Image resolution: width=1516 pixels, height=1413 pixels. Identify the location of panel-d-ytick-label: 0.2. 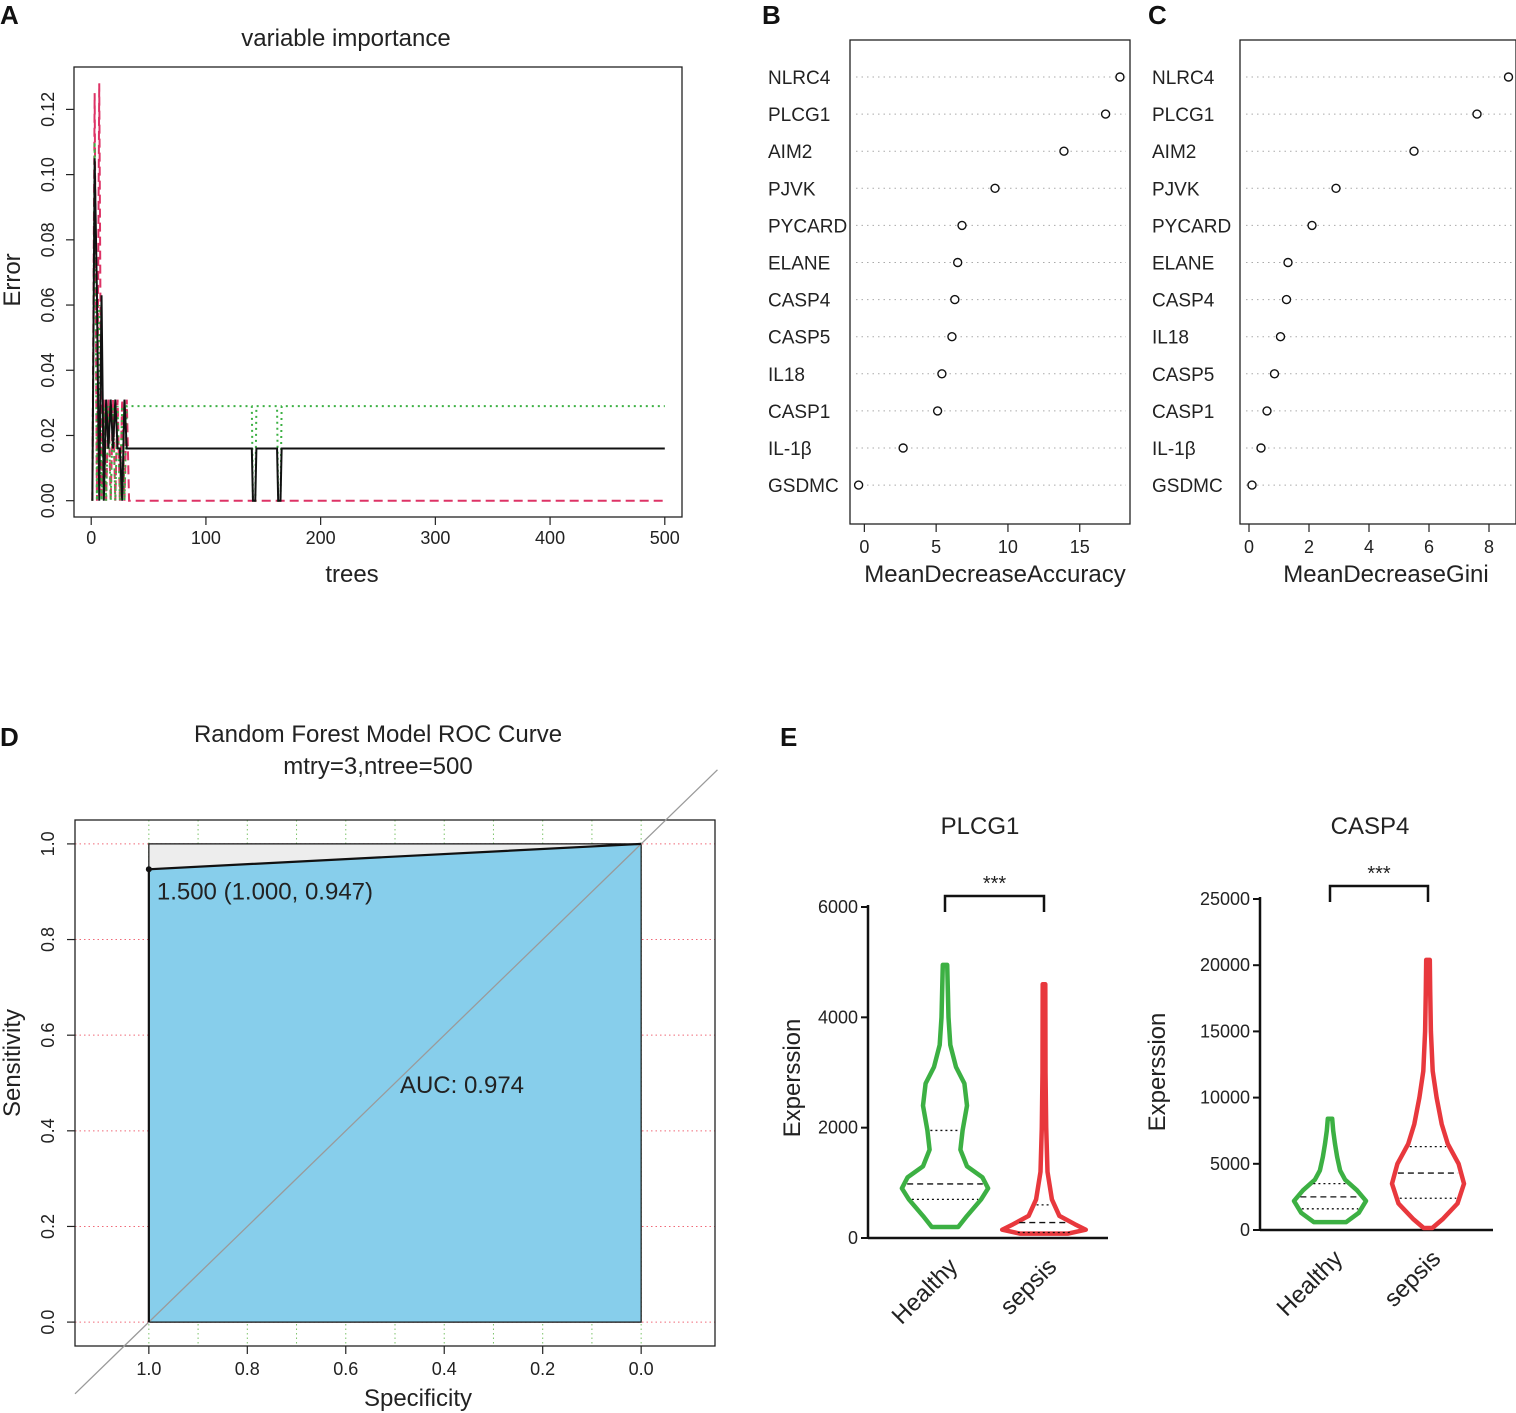
(48, 1226).